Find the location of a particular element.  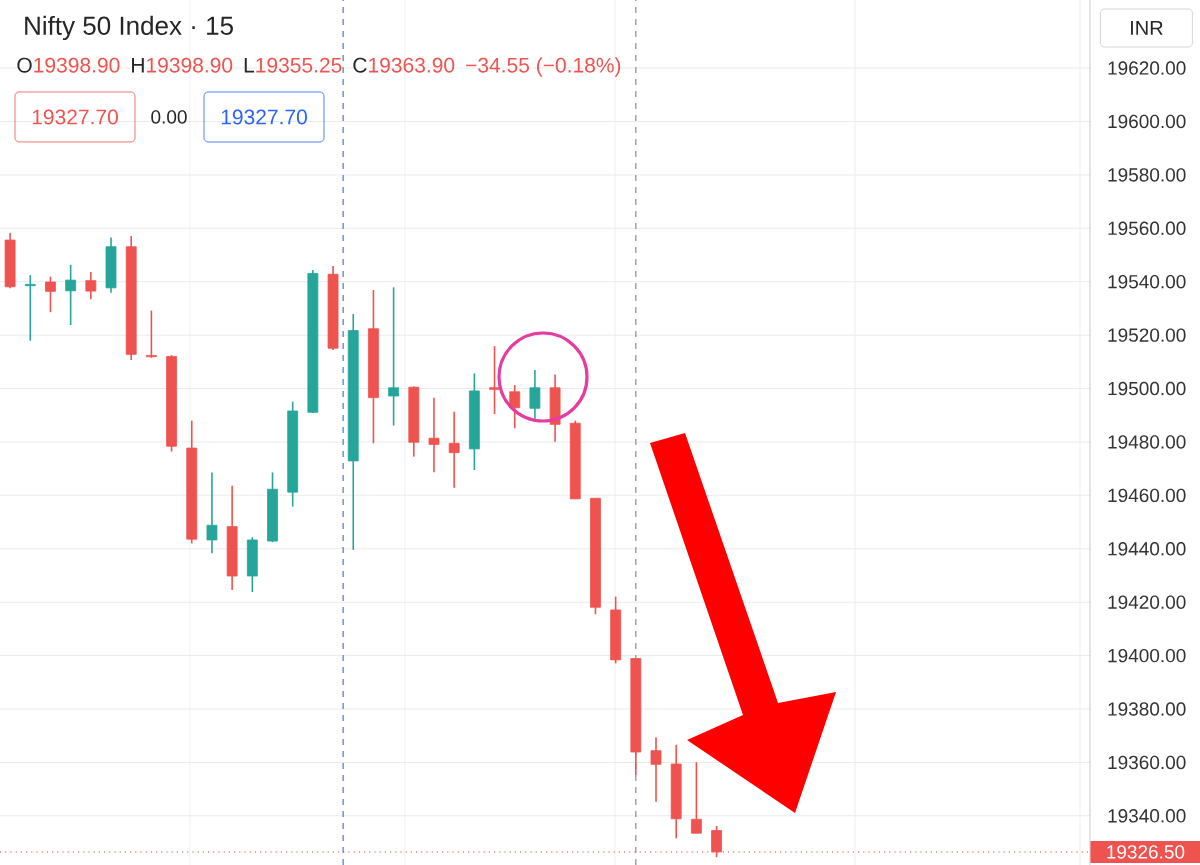

y-tick-label: 19440.00 is located at coordinates (1147, 549).